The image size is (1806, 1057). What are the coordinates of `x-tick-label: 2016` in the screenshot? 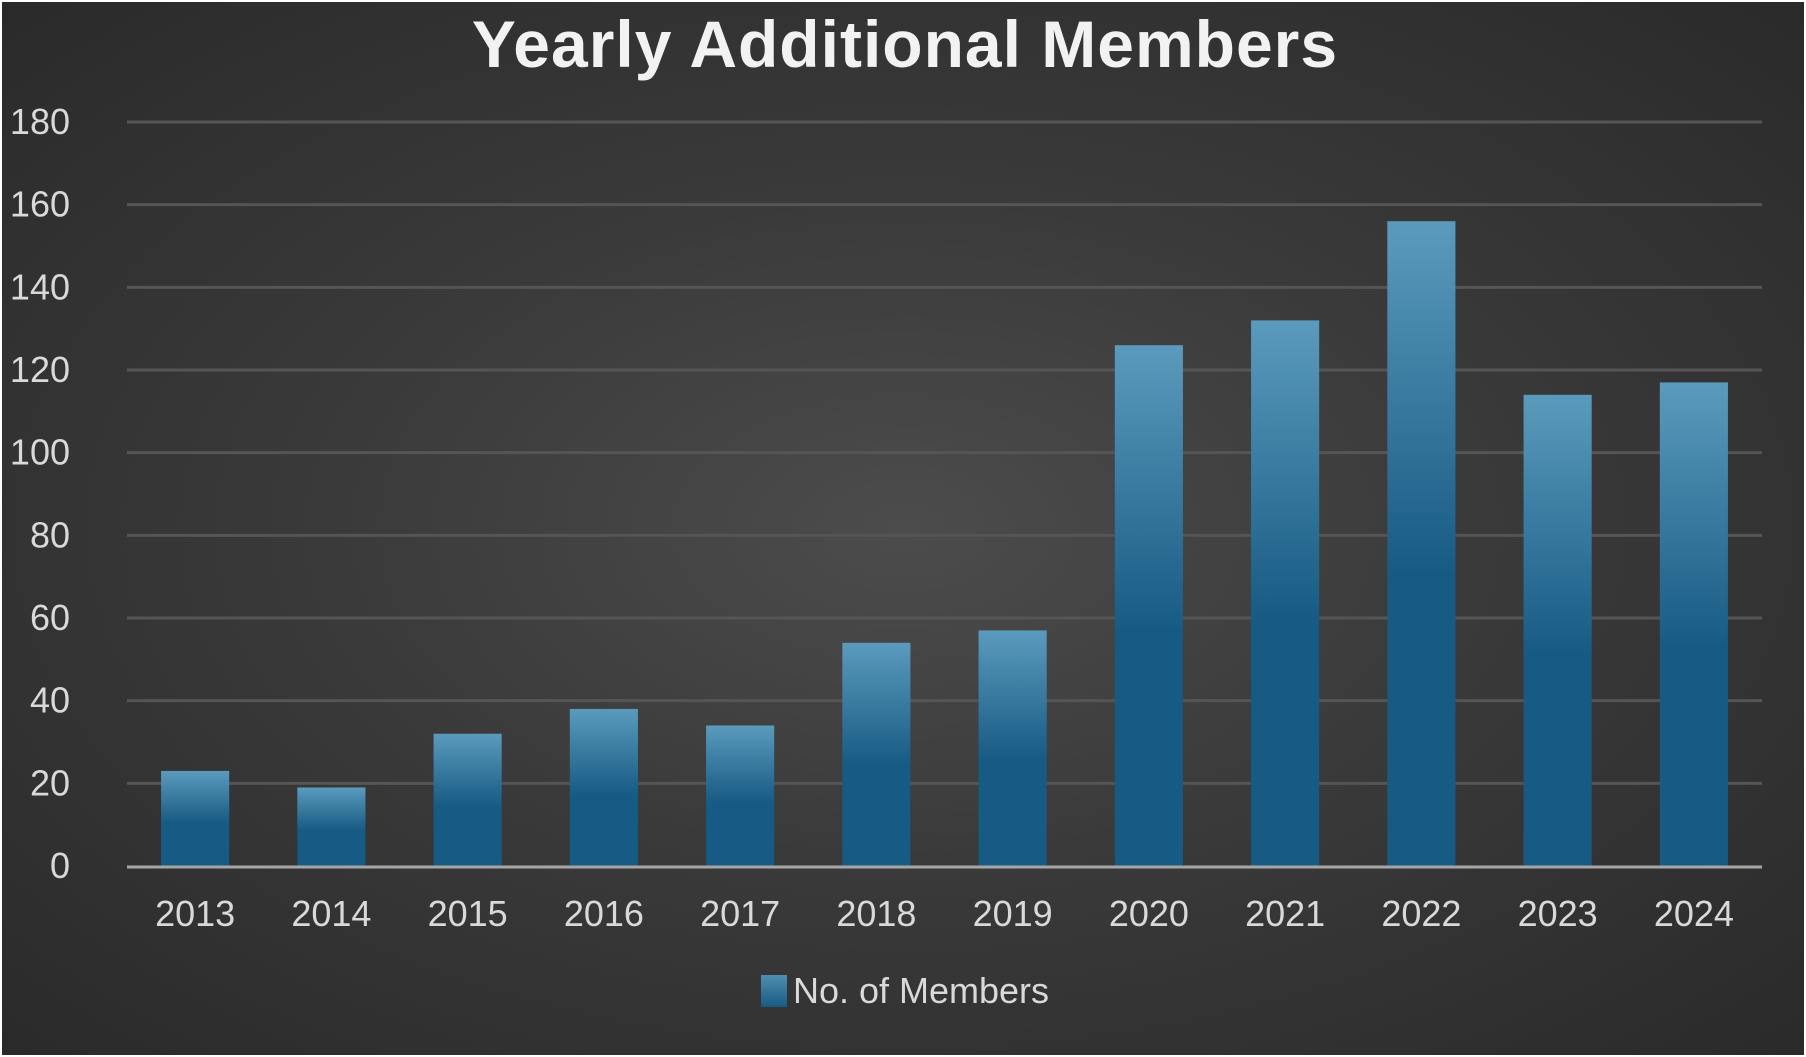 It's located at (604, 913).